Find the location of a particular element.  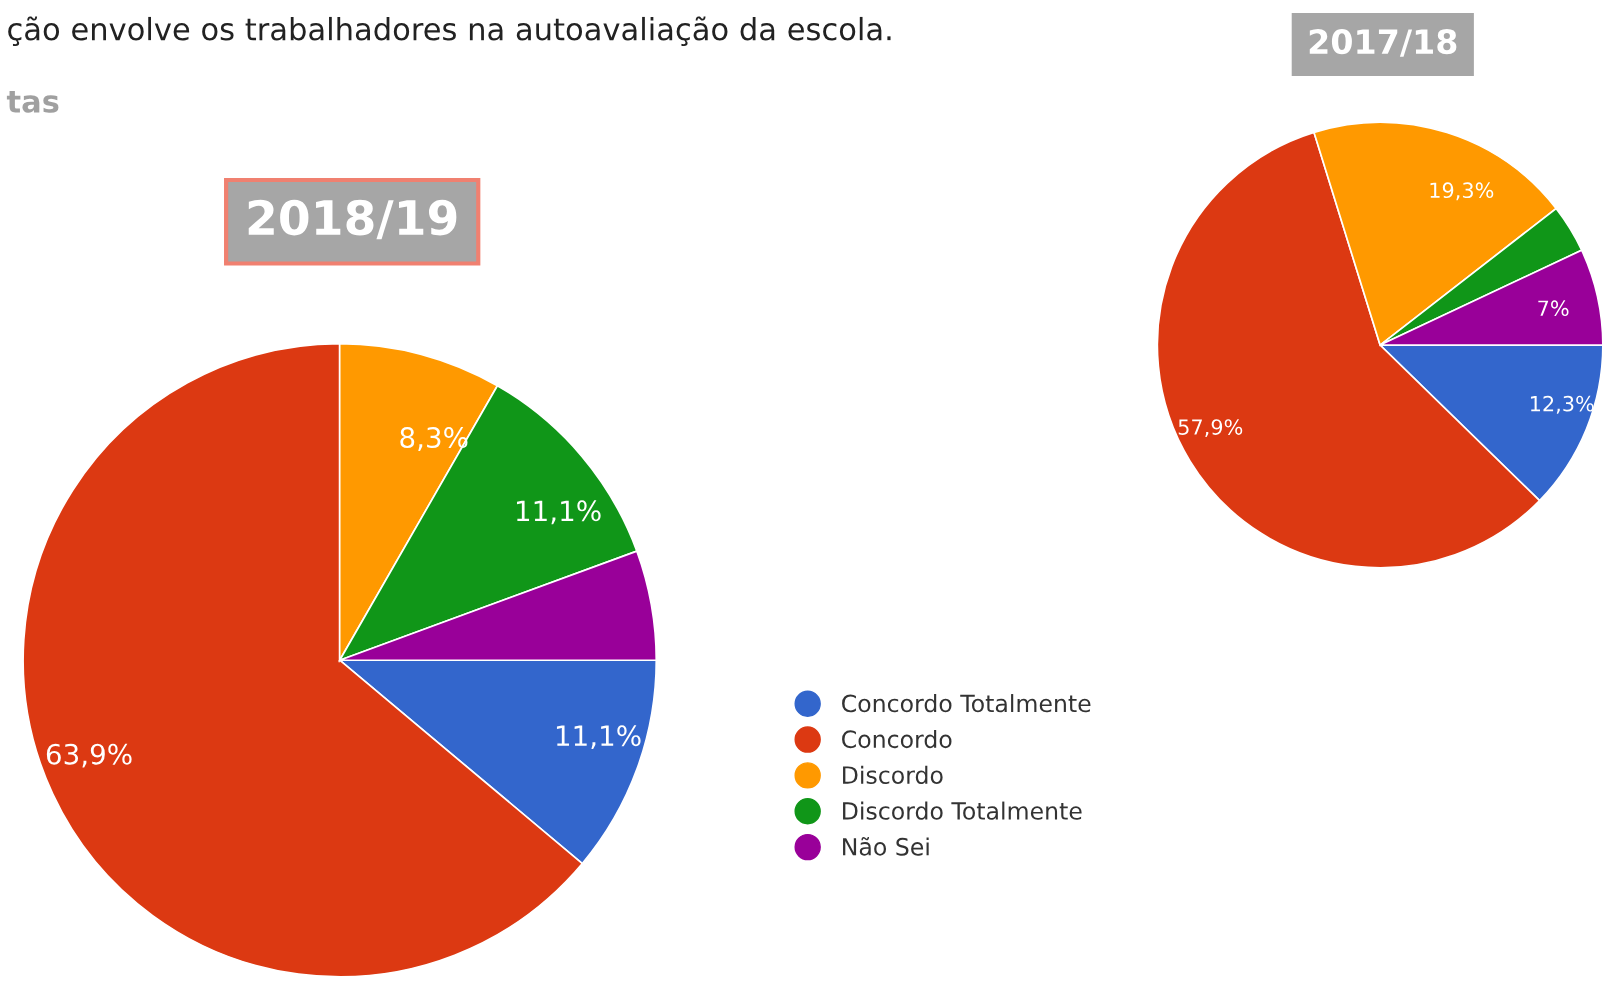

text: tas is located at coordinates (32, 101).